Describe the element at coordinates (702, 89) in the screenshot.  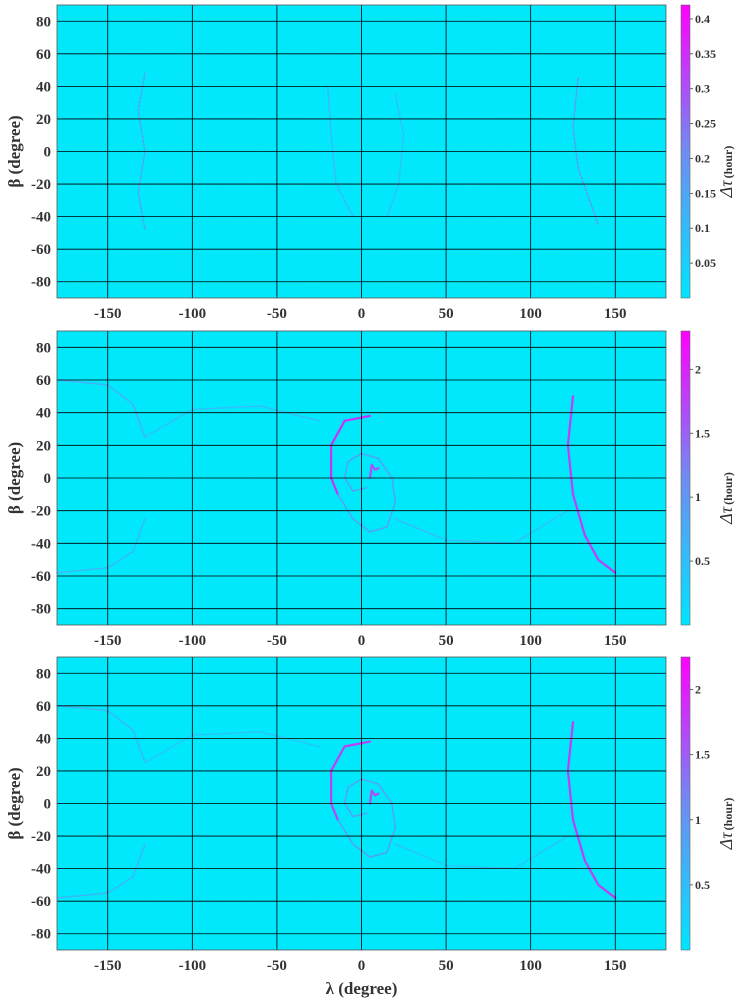
I see `colorbar-tick-label: 0.3` at that location.